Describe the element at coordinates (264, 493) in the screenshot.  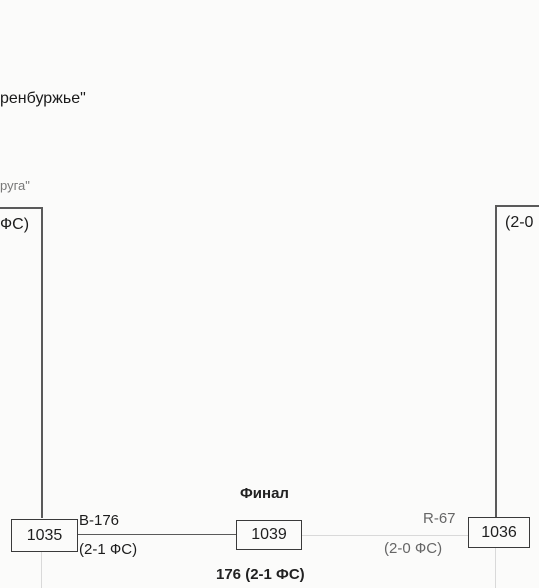
I see `final-label: Финал` at that location.